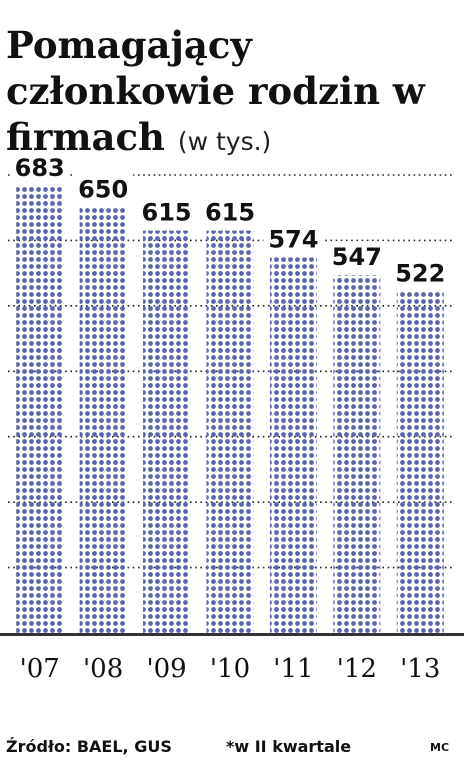 This screenshot has width=464, height=760. Describe the element at coordinates (89, 746) in the screenshot. I see `source-note: Źródło: BAEL, GUS` at that location.